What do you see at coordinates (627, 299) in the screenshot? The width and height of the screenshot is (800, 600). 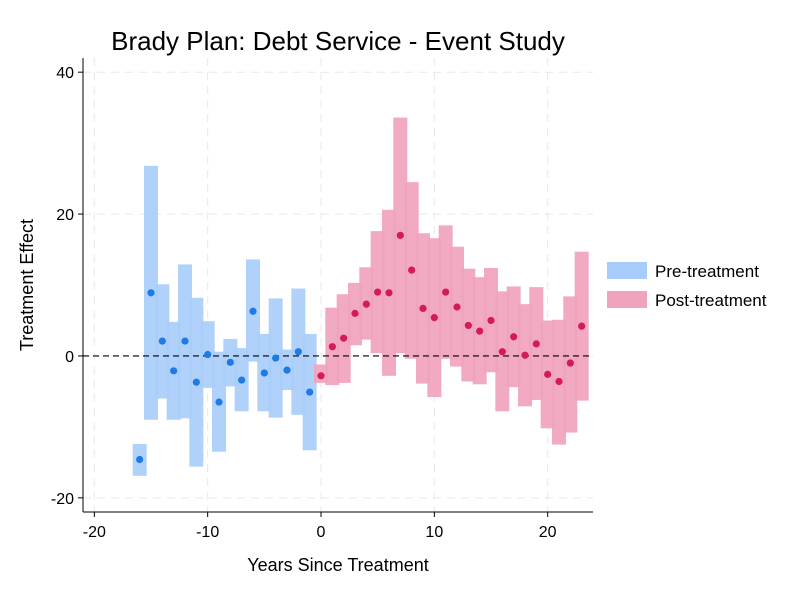 I see `legend-swatch-post` at bounding box center [627, 299].